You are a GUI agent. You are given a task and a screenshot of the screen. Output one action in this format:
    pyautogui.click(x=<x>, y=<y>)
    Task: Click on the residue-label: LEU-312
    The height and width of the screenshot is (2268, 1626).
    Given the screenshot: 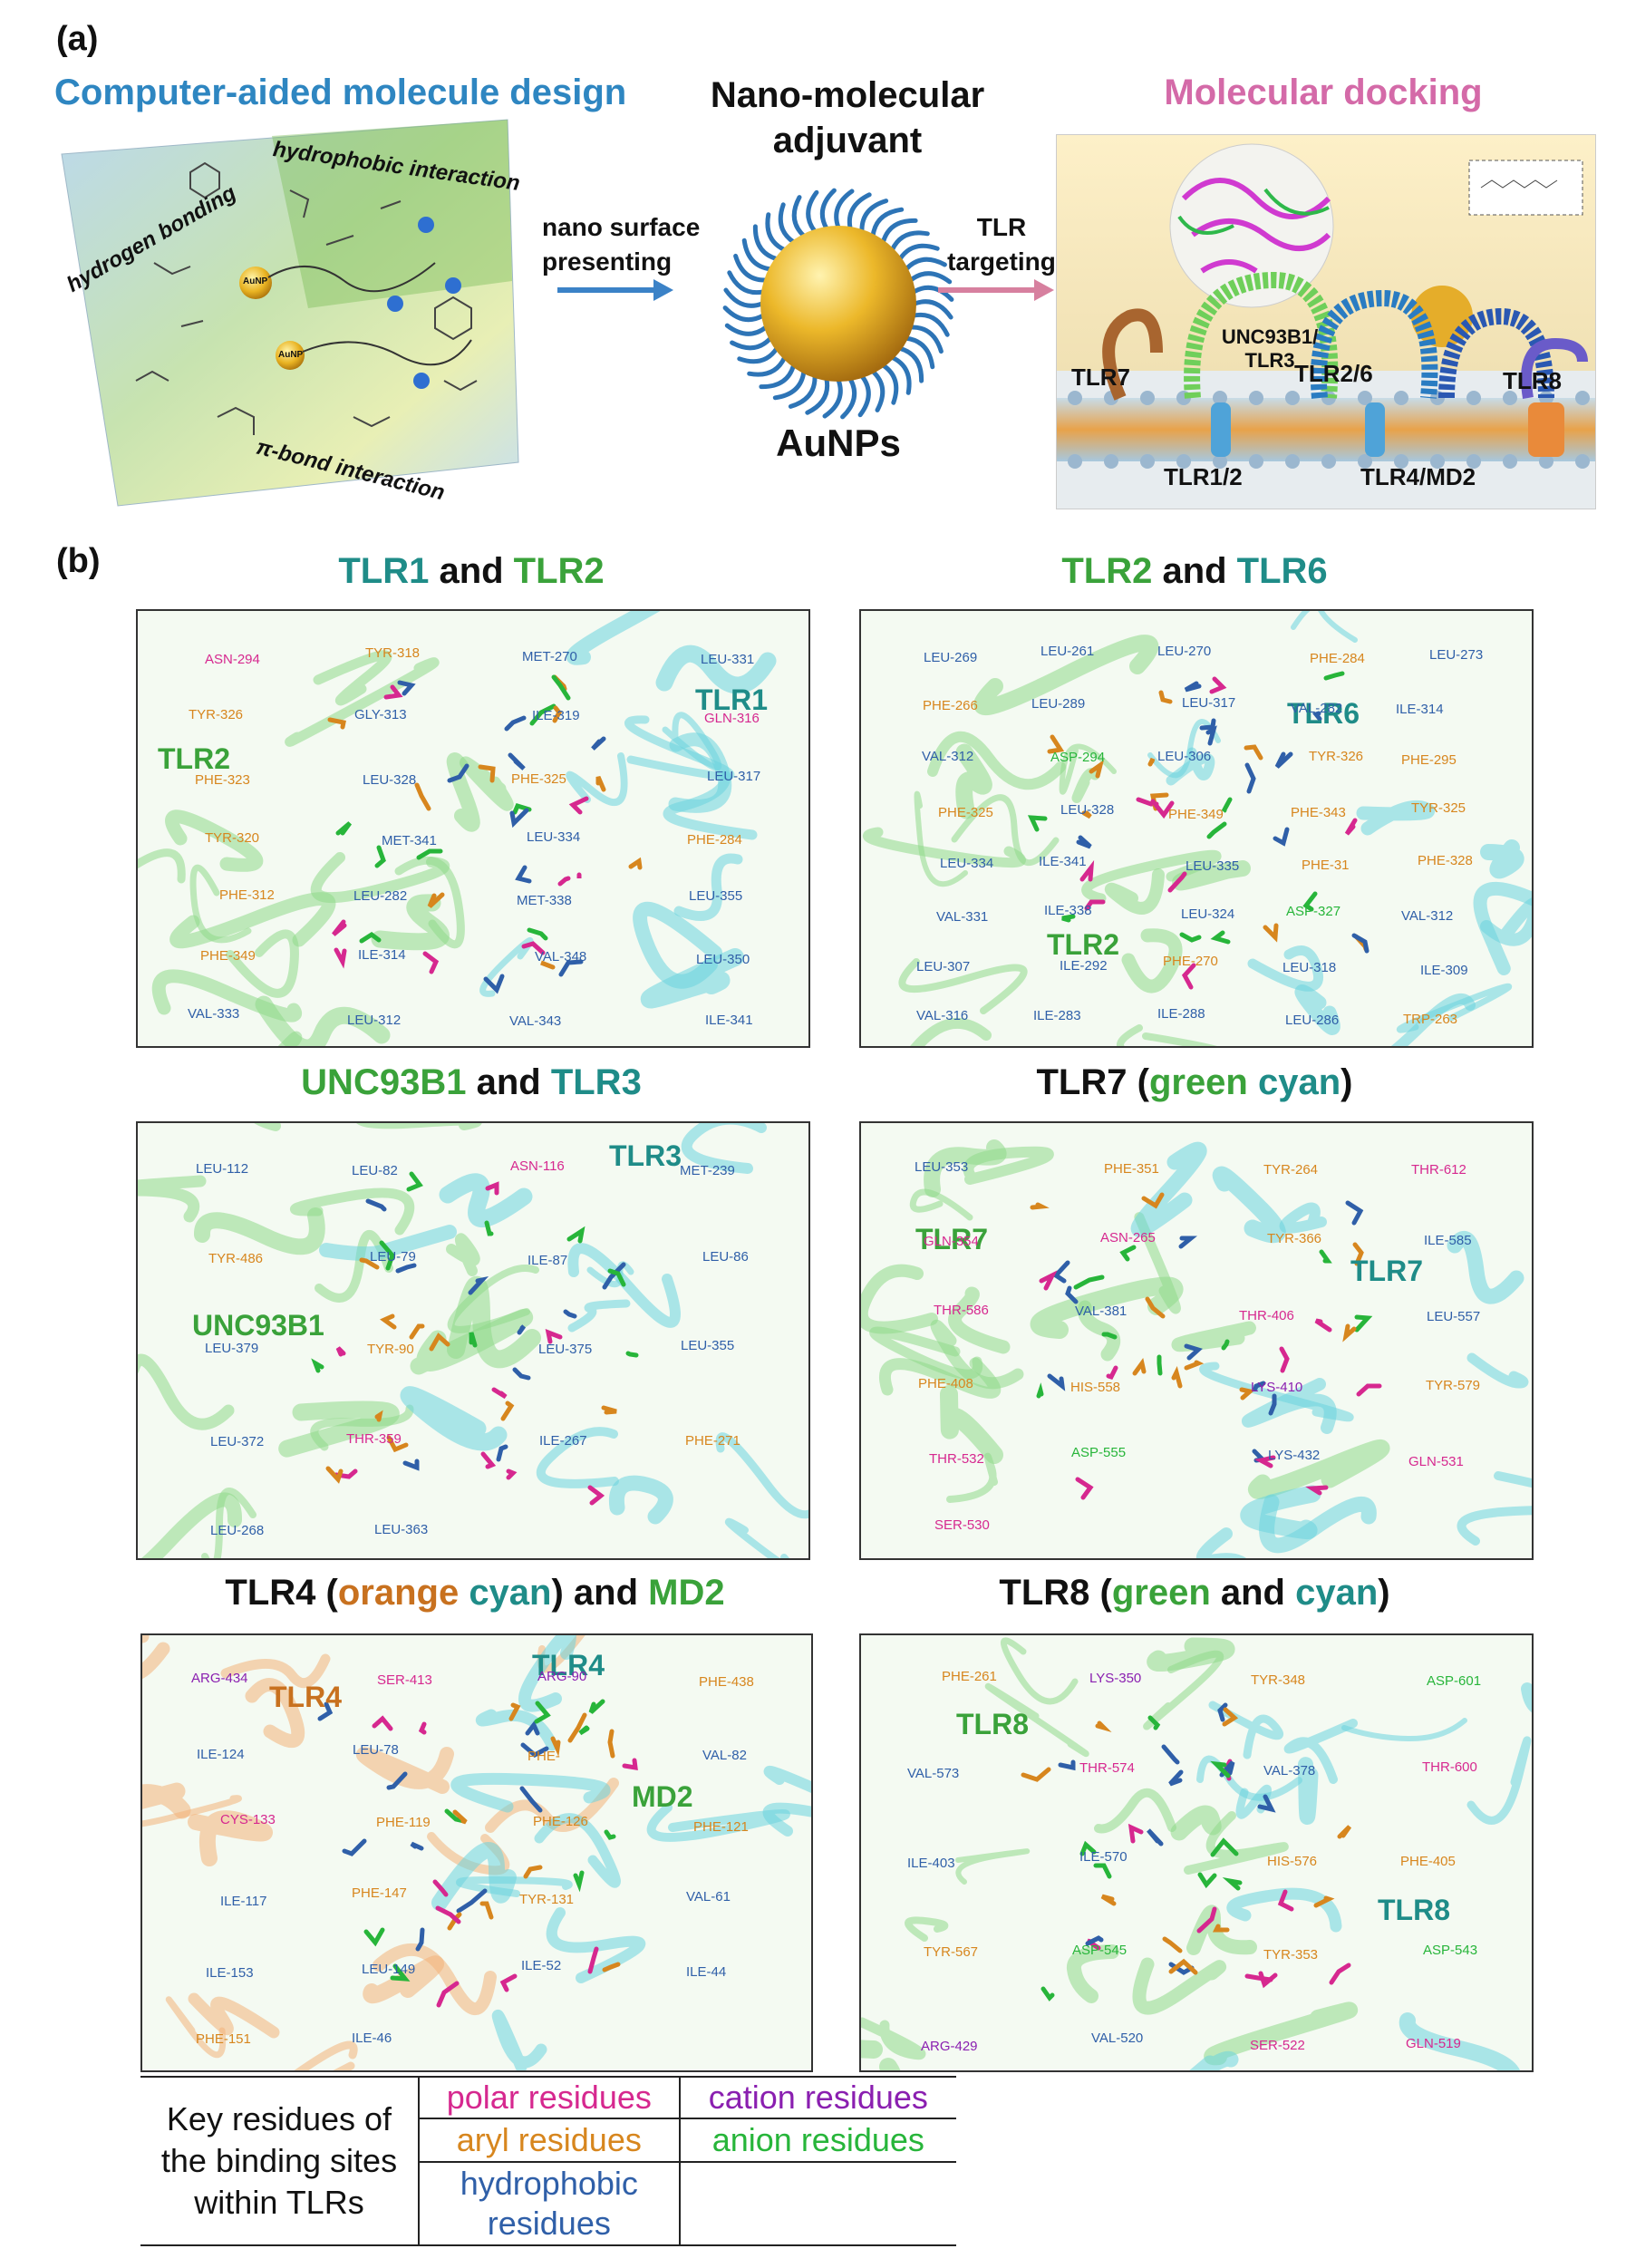 What is the action you would take?
    pyautogui.click(x=374, y=1021)
    